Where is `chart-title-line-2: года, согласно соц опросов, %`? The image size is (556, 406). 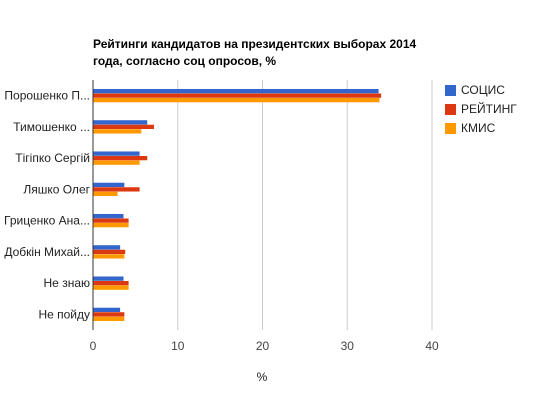 chart-title-line-2: года, согласно соц опросов, % is located at coordinates (185, 61).